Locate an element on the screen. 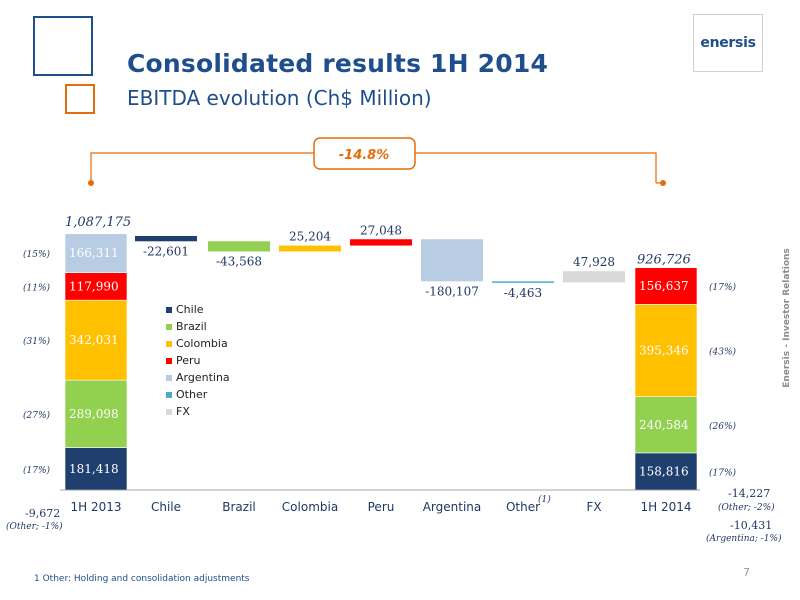 Image resolution: width=800 pixels, height=600 pixels. category-label-peru: Peru is located at coordinates (381, 507).